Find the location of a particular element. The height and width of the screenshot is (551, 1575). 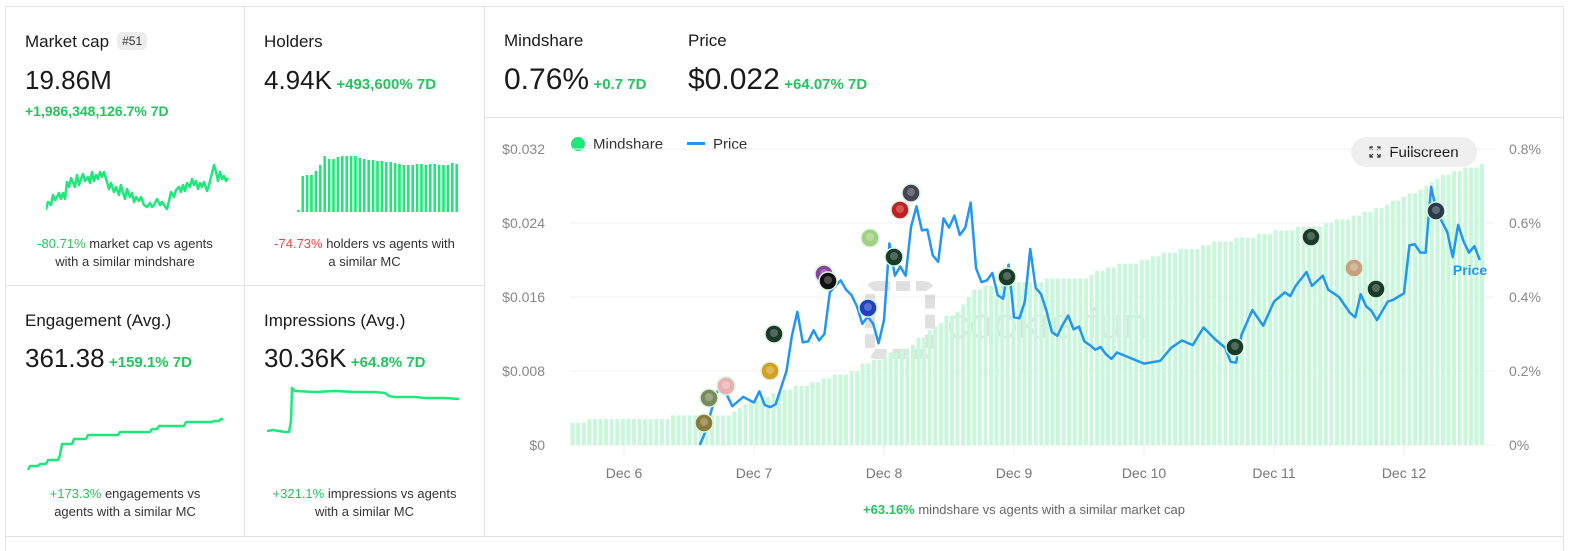

svg-text: Dec 7 is located at coordinates (754, 473).